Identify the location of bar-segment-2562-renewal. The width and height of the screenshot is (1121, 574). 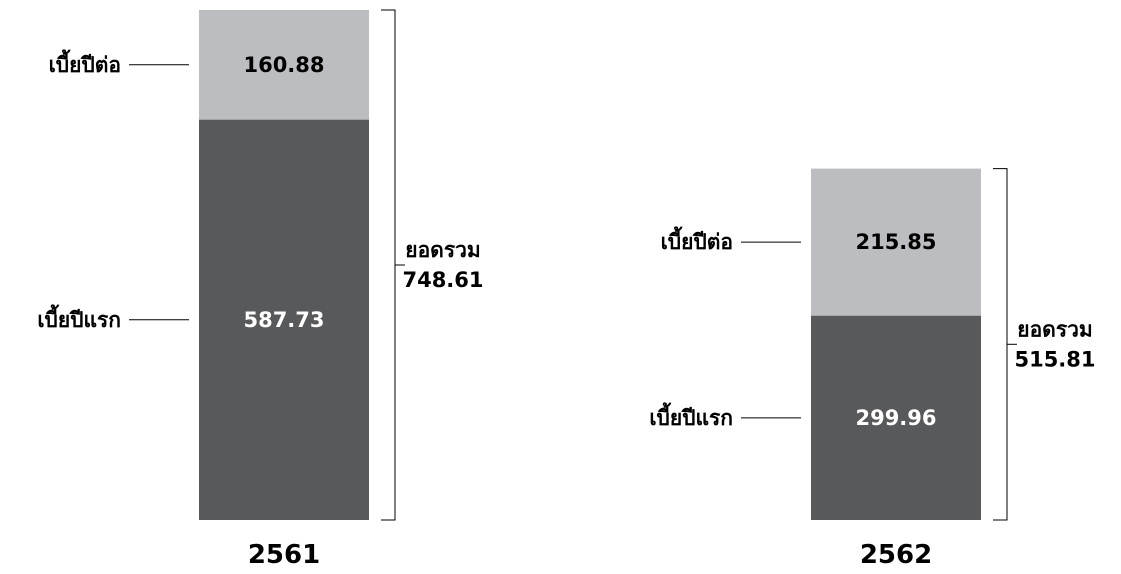
(896, 242).